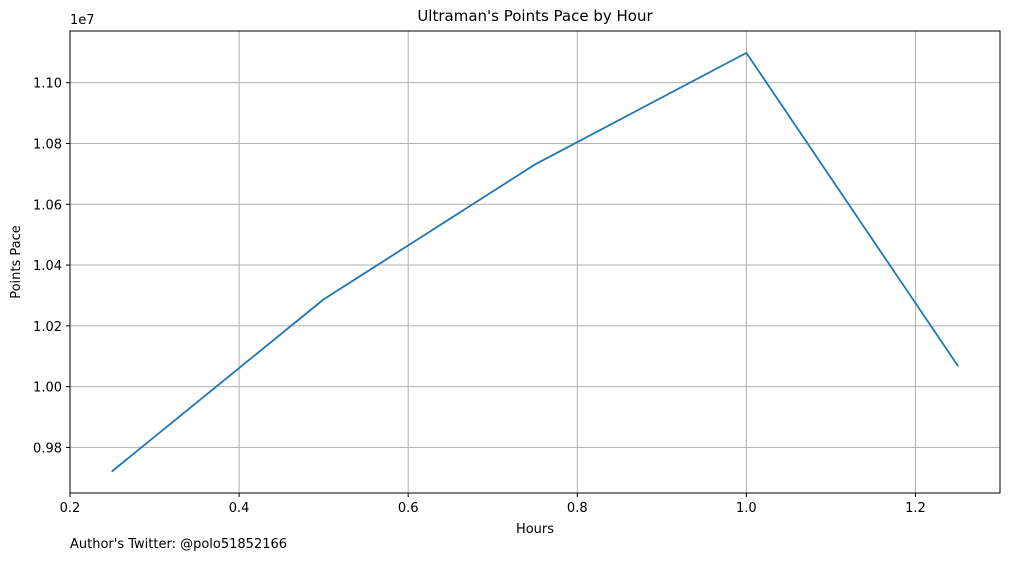  I want to click on author-credit: Author's Twitter: @polo51852166, so click(179, 544).